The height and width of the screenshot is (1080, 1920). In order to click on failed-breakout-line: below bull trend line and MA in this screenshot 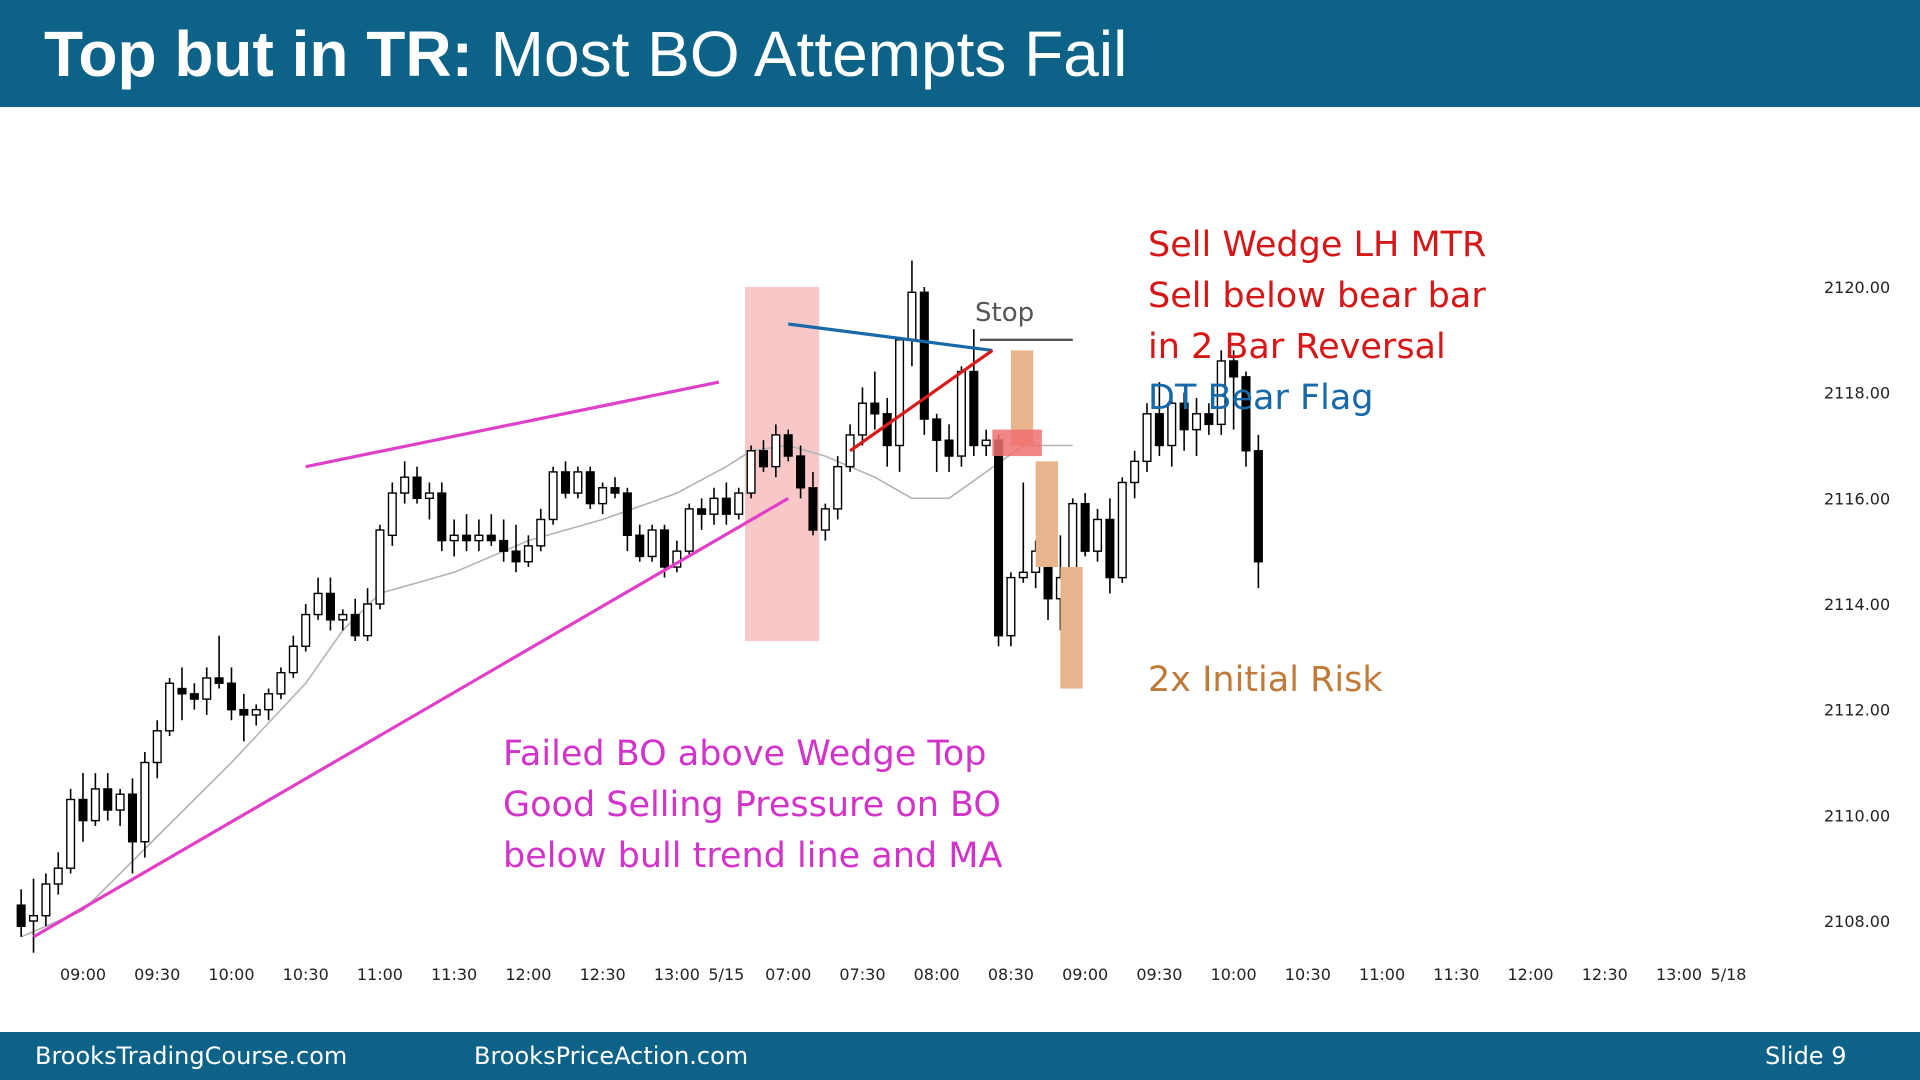, I will do `click(753, 856)`.